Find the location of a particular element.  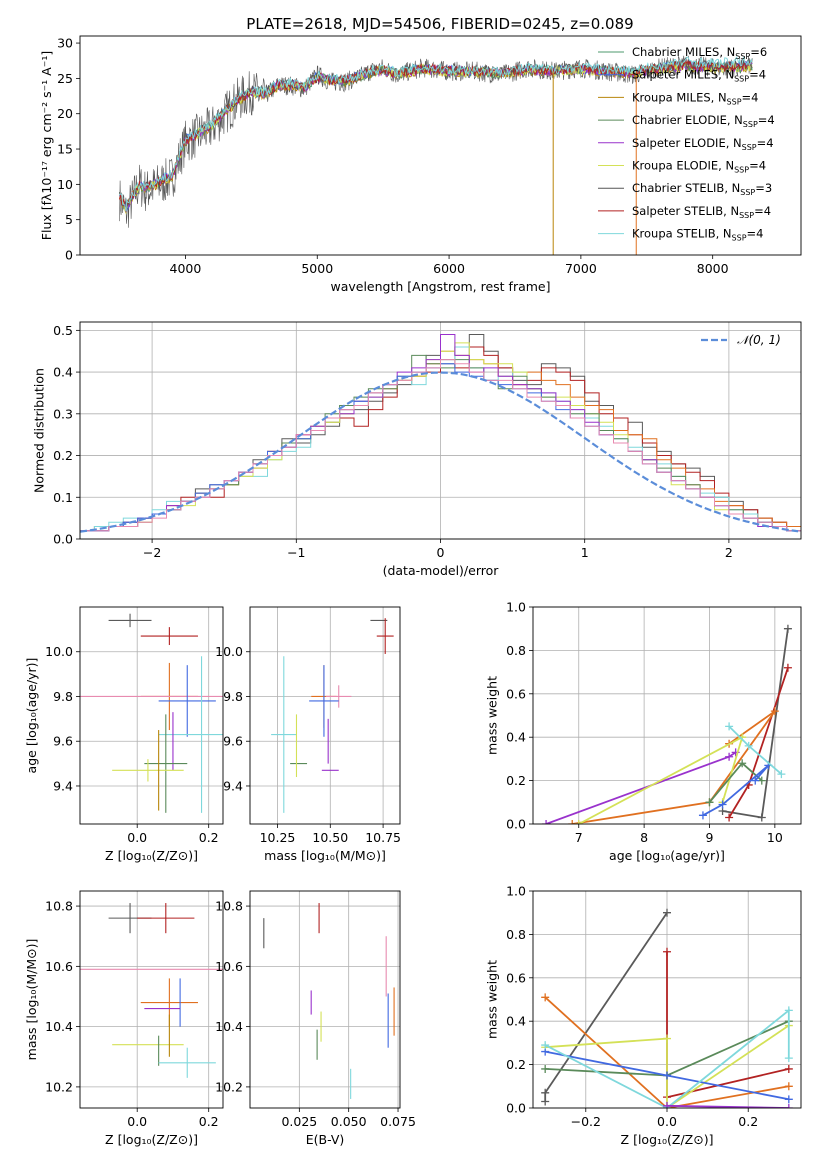

x-axis-label: E(B-V) is located at coordinates (325, 1139).